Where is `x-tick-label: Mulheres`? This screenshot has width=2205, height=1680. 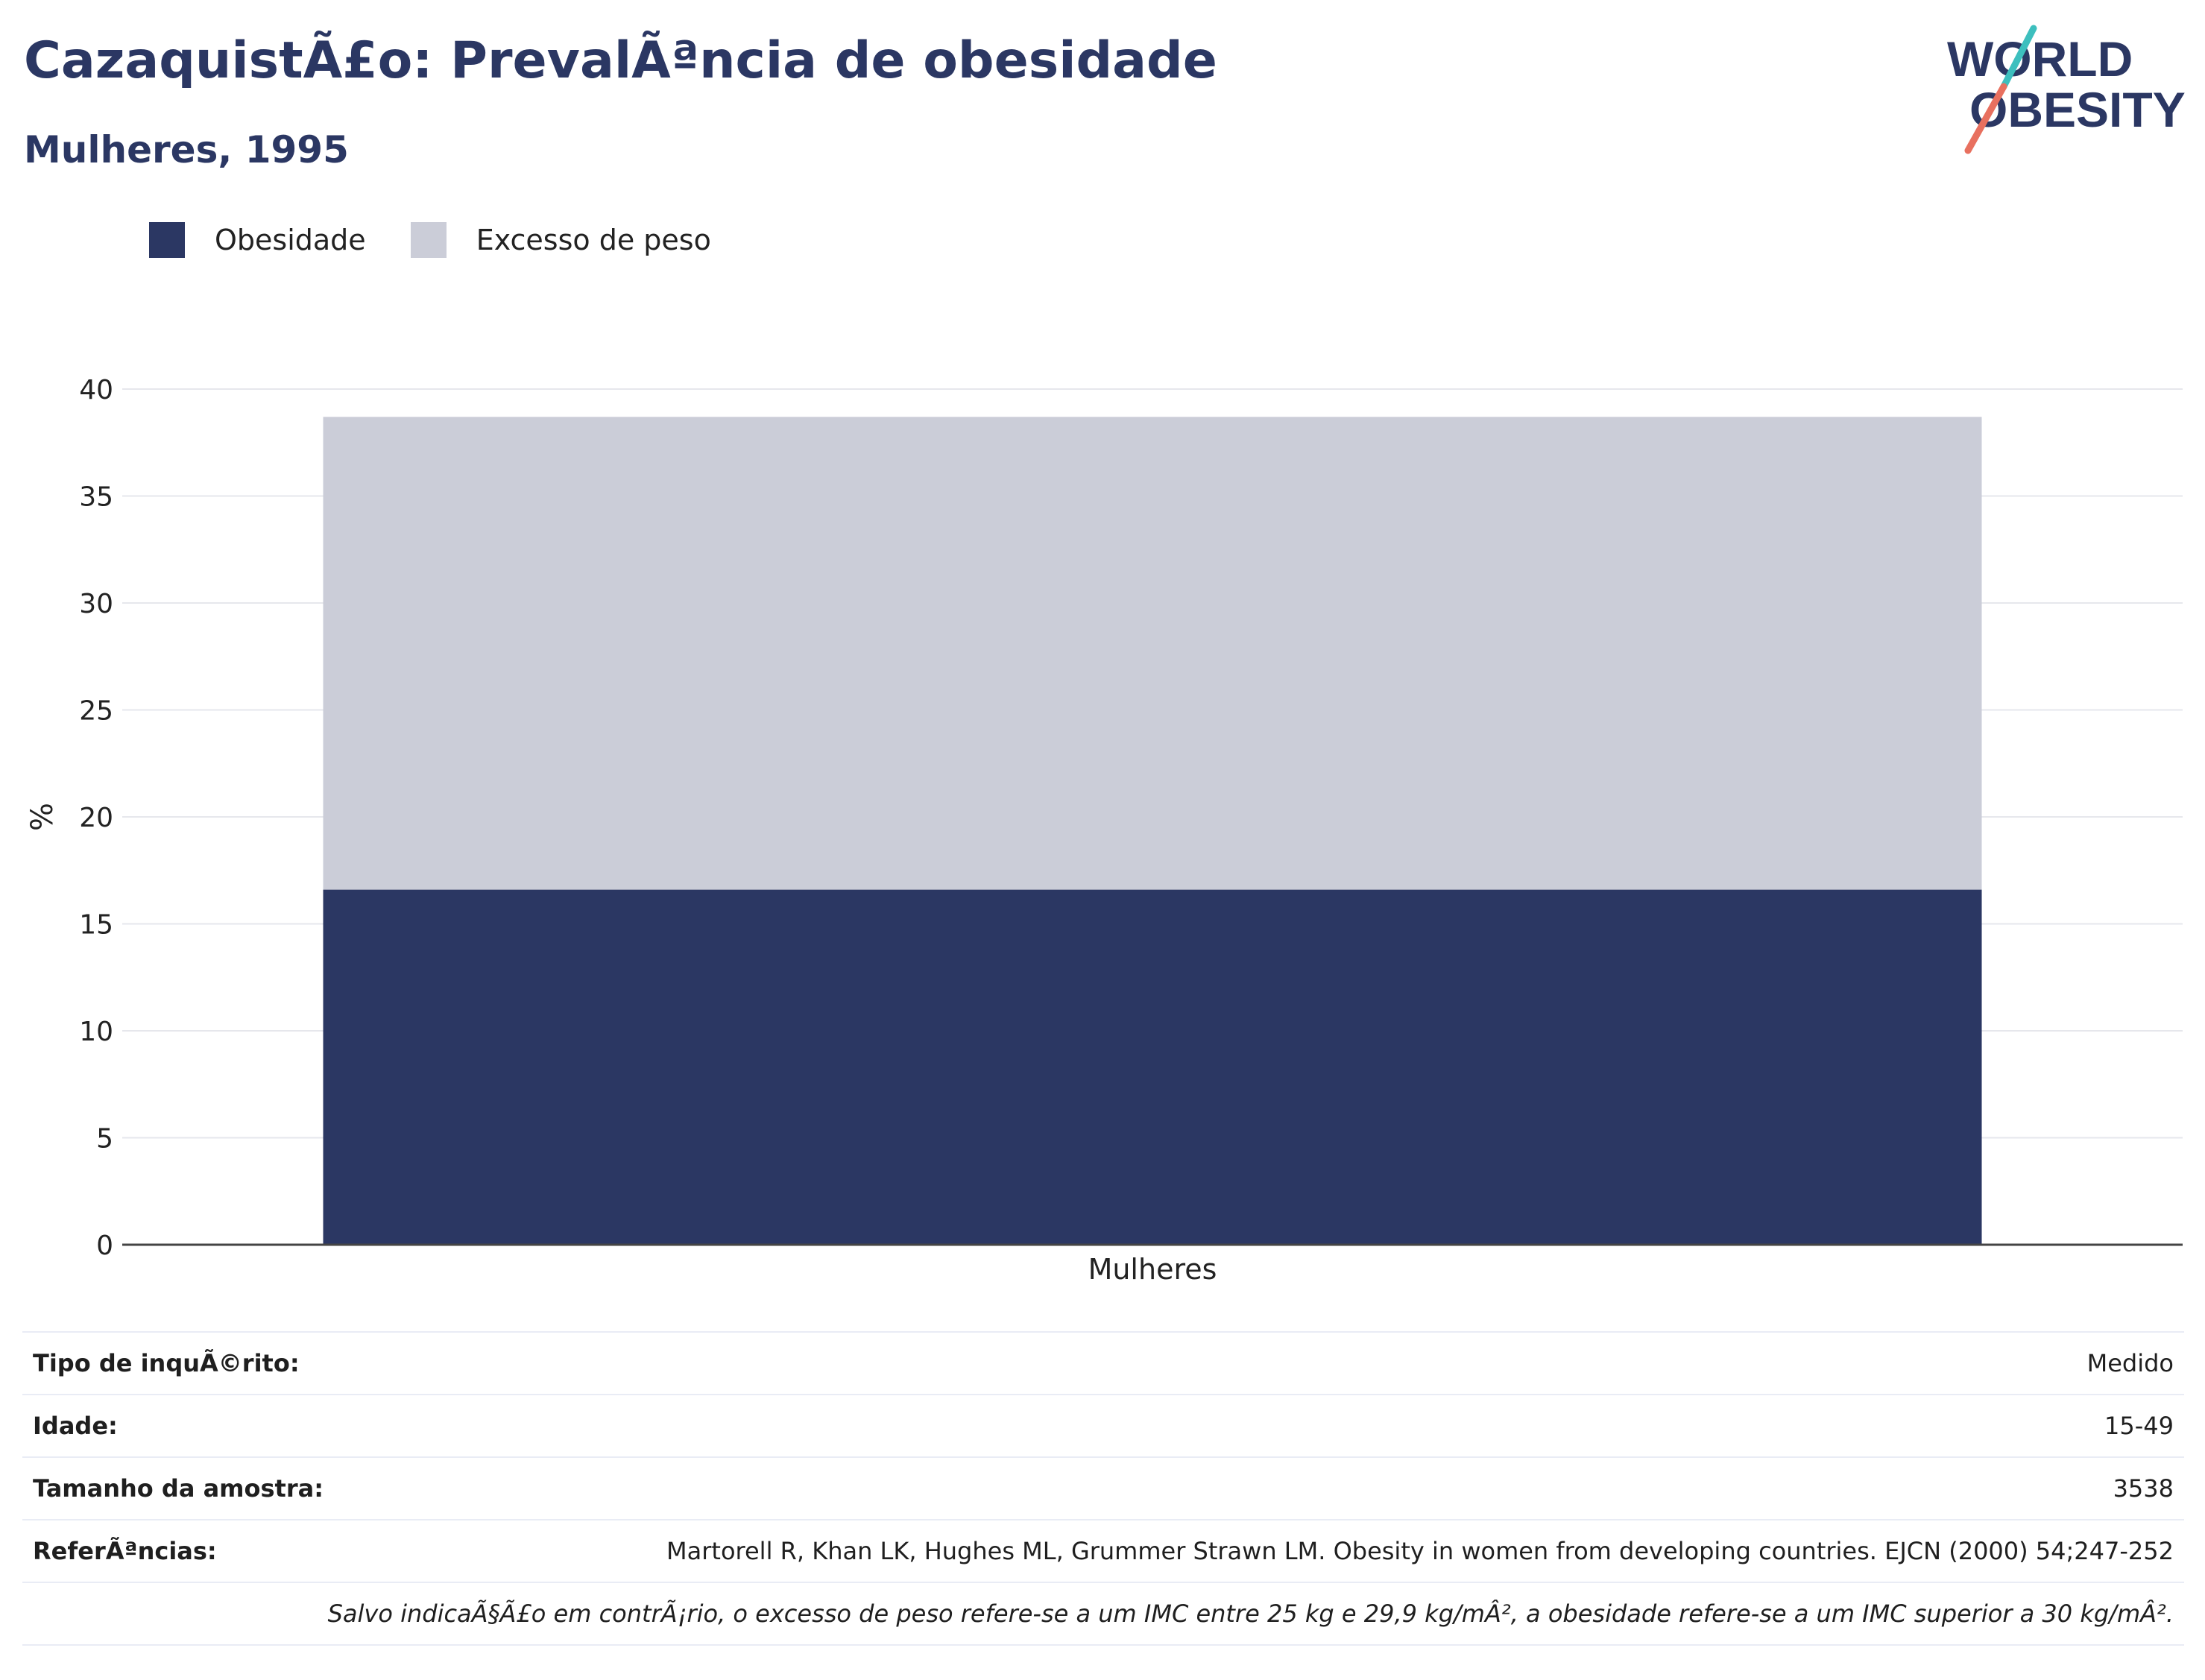
x-tick-label: Mulheres is located at coordinates (1152, 1269).